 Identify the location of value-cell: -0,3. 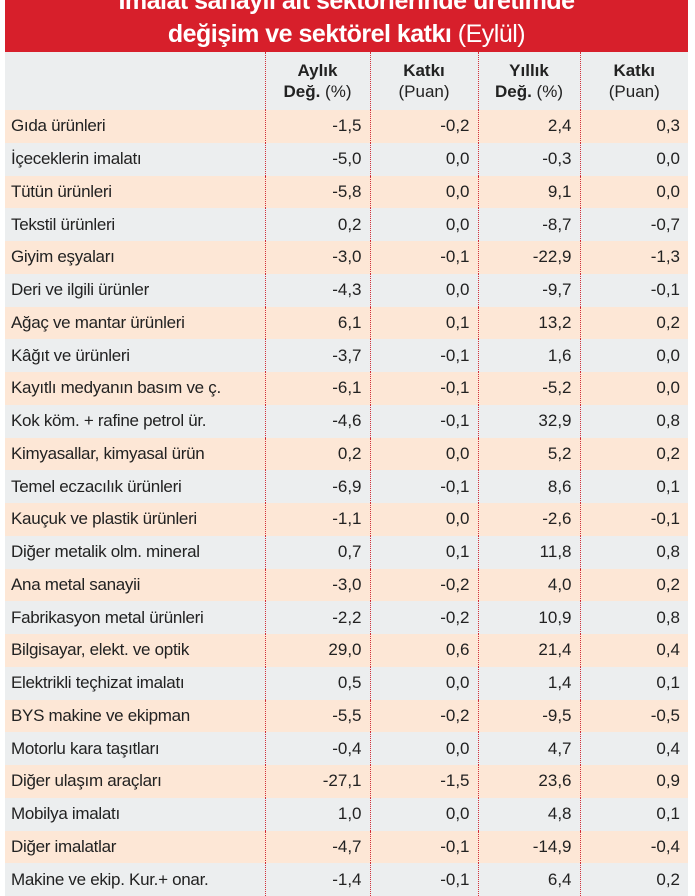
(528, 159).